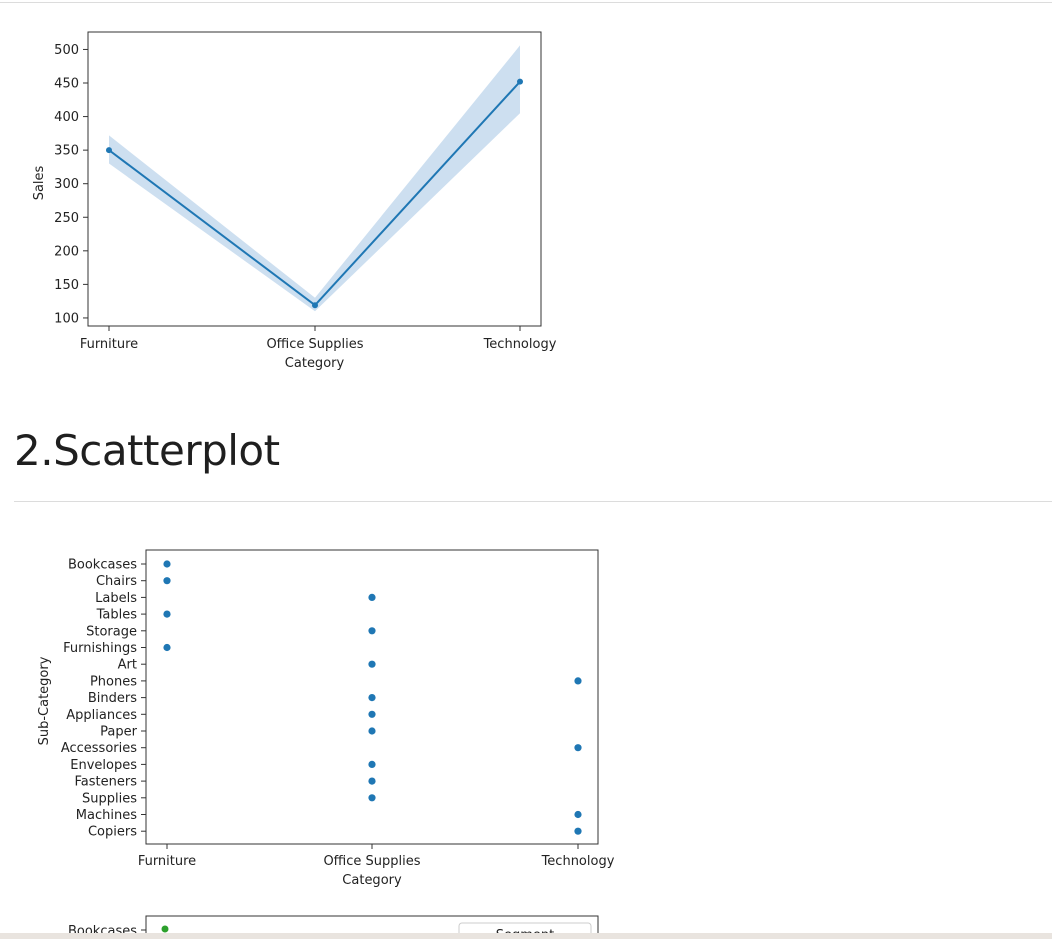 The height and width of the screenshot is (939, 1052). I want to click on y-tick-label: Appliances, so click(101, 715).